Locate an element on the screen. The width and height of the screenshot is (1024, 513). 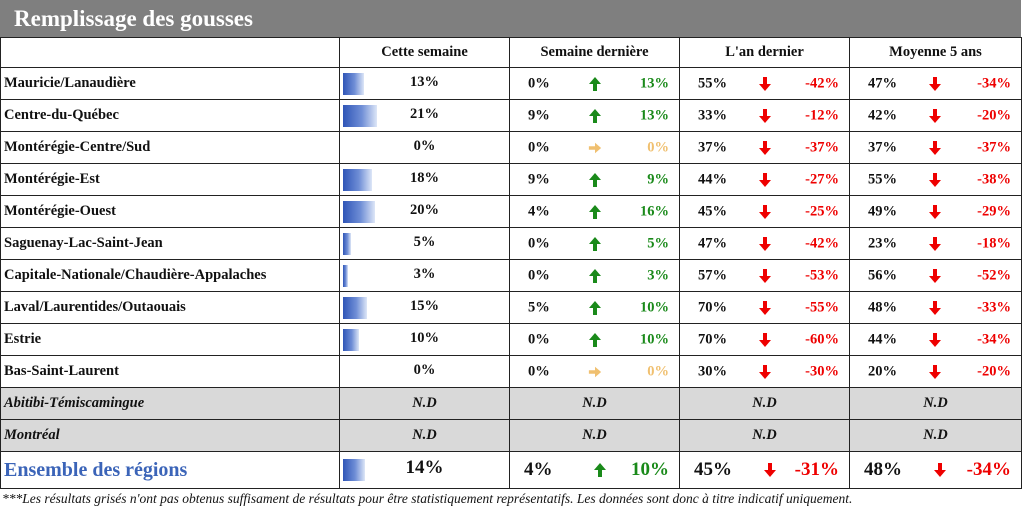
avg5-value: 44% is located at coordinates (882, 339).